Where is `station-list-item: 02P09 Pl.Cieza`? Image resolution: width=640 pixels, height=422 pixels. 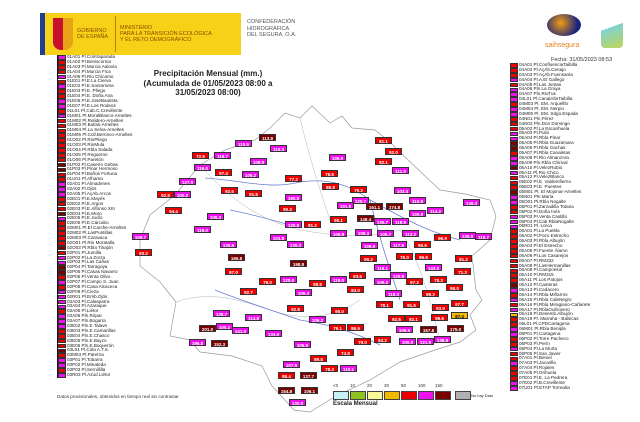 station-list-item: 02P09 Pl.Cieza is located at coordinates (95, 292).